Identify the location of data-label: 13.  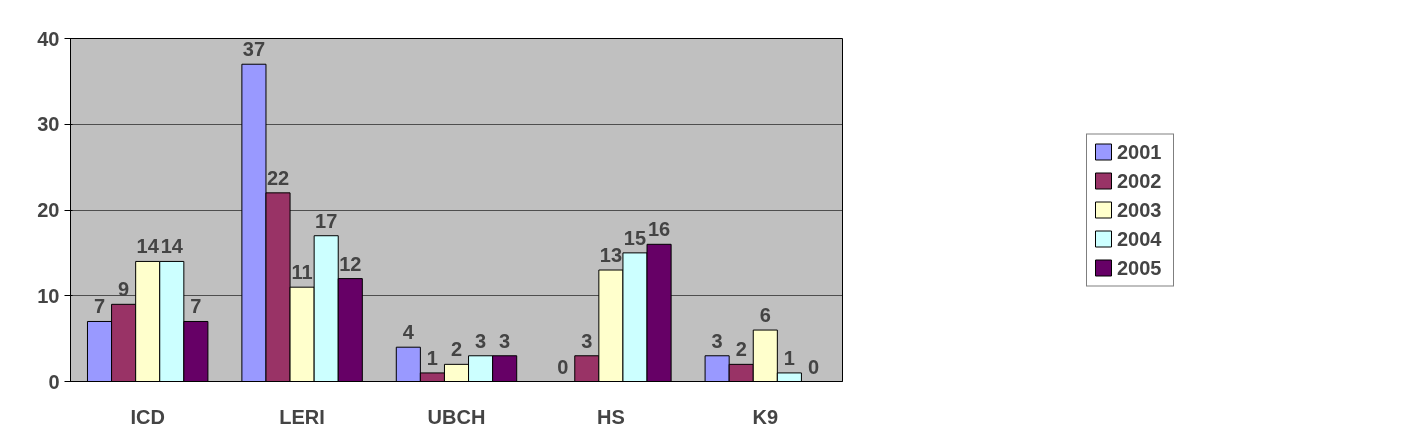
(611, 255).